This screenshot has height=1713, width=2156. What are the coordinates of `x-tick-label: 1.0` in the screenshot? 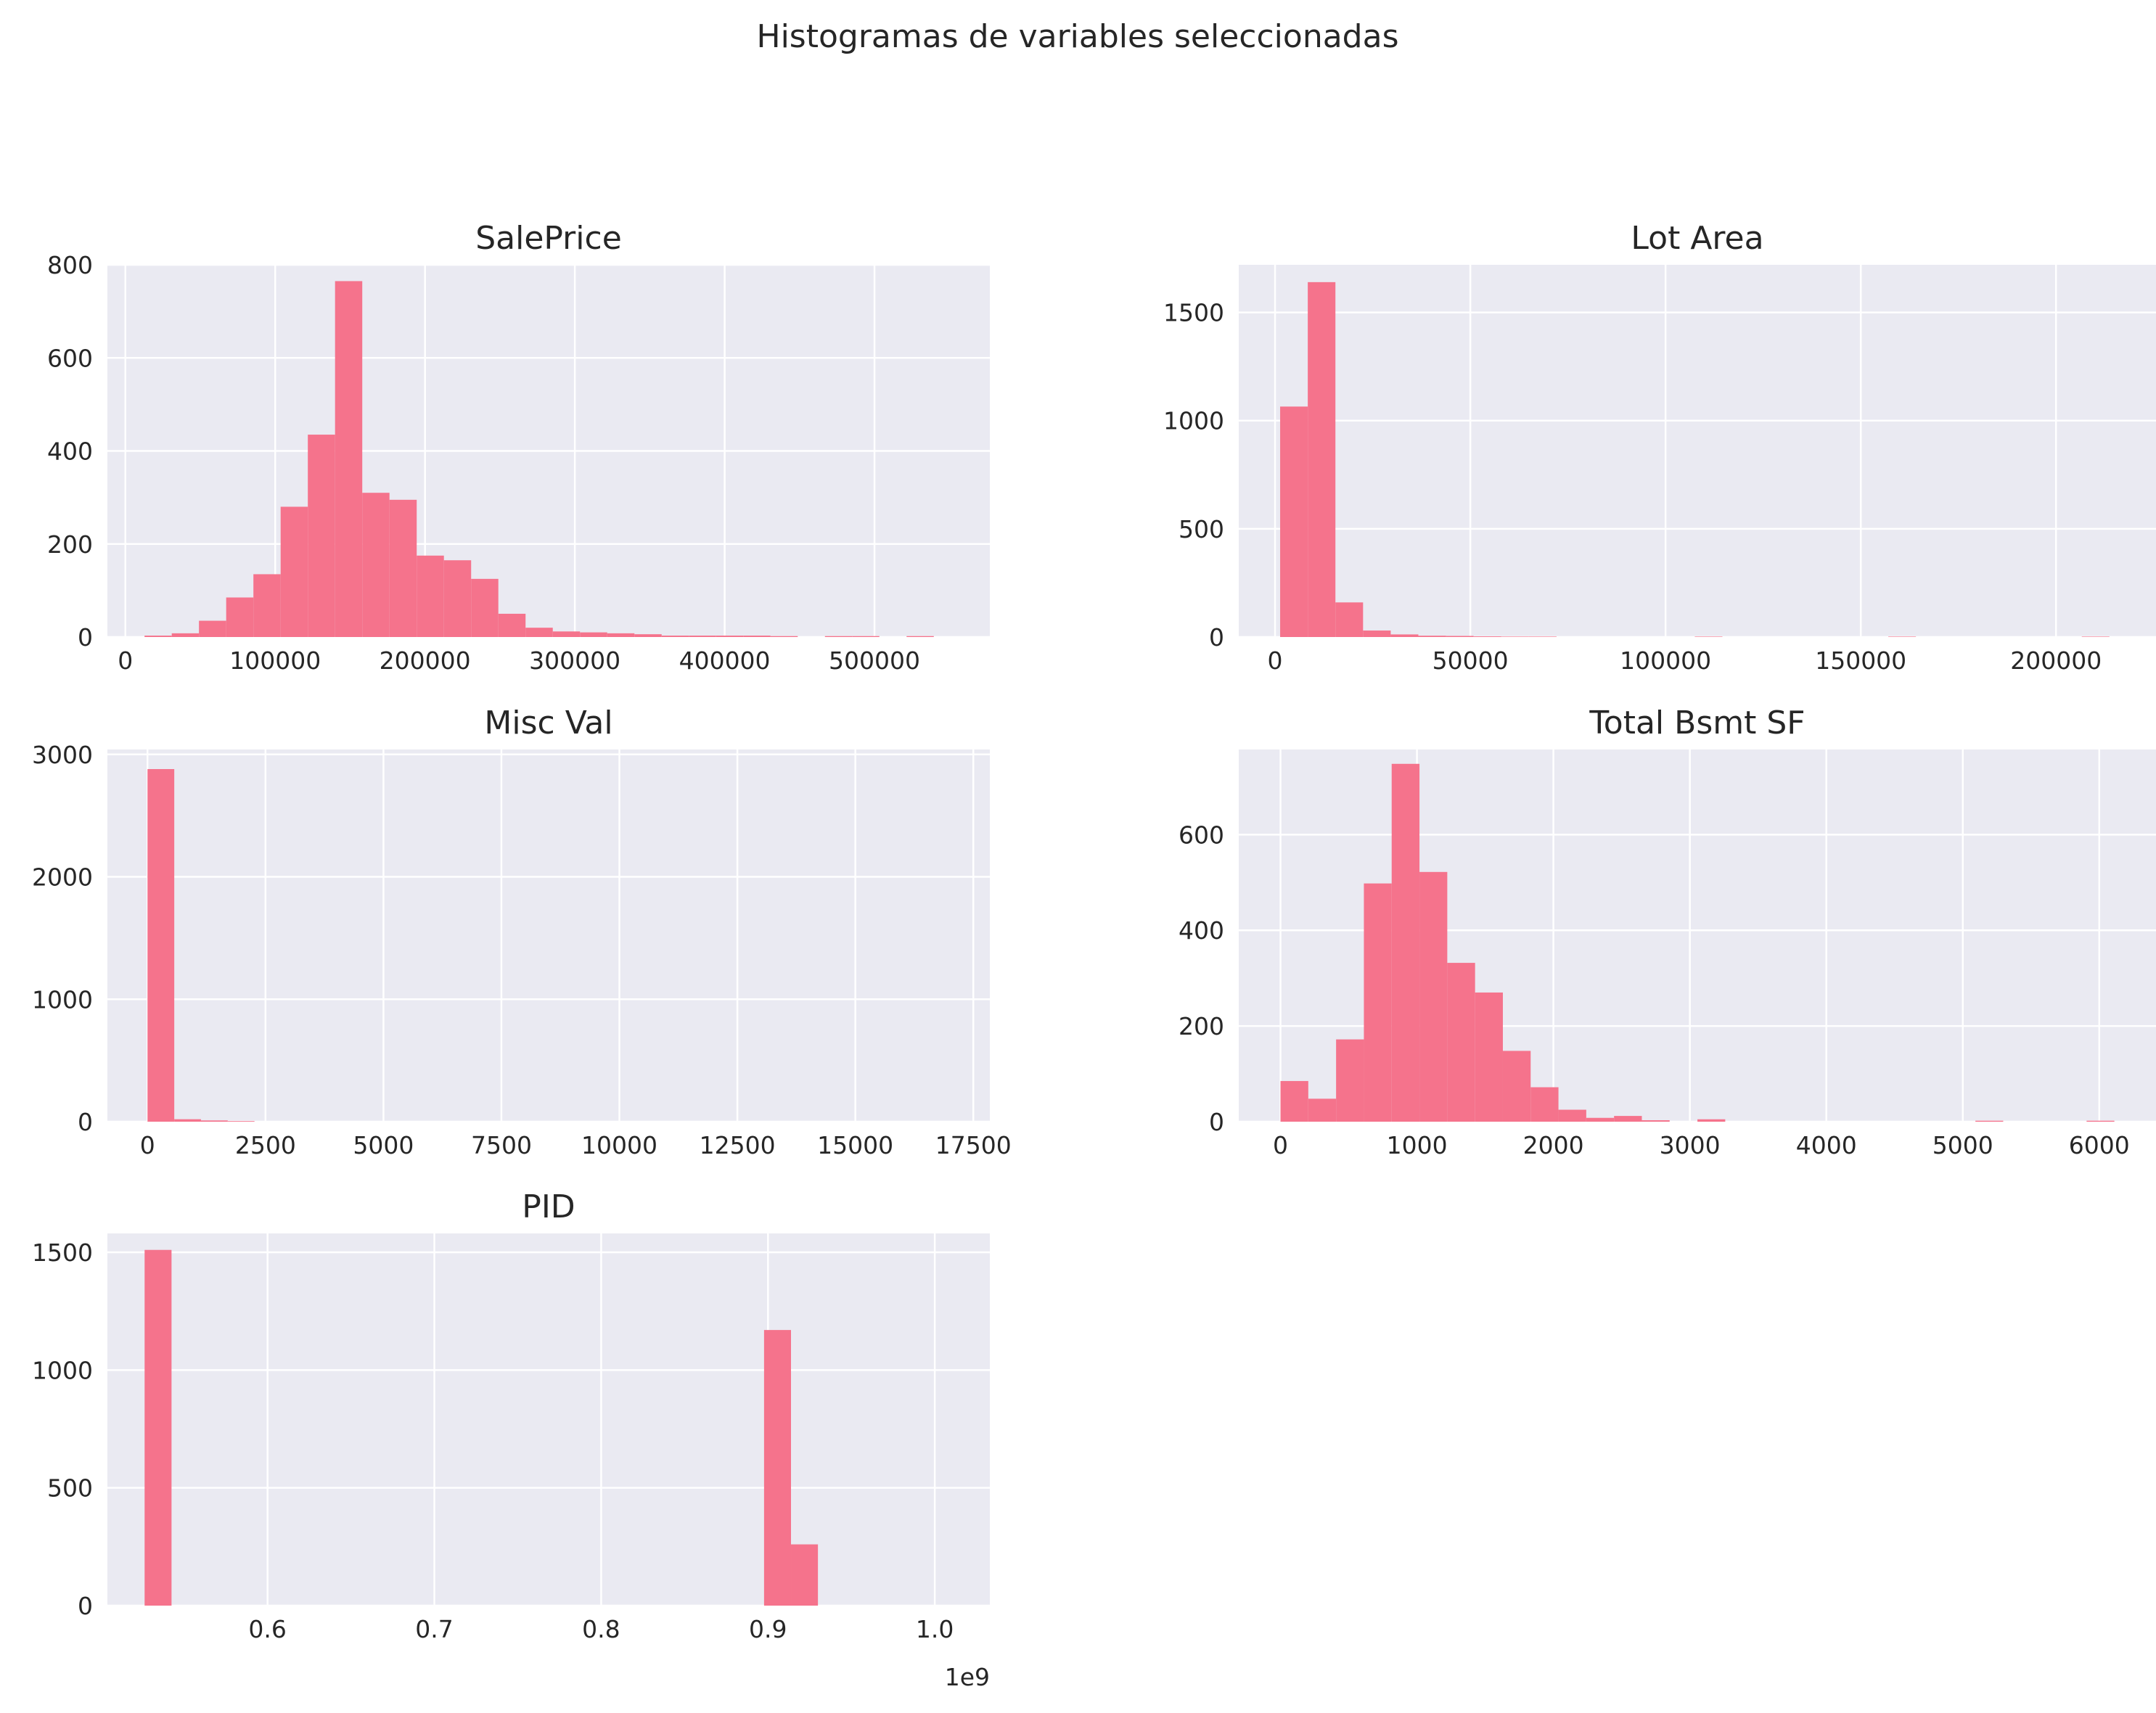 It's located at (935, 1629).